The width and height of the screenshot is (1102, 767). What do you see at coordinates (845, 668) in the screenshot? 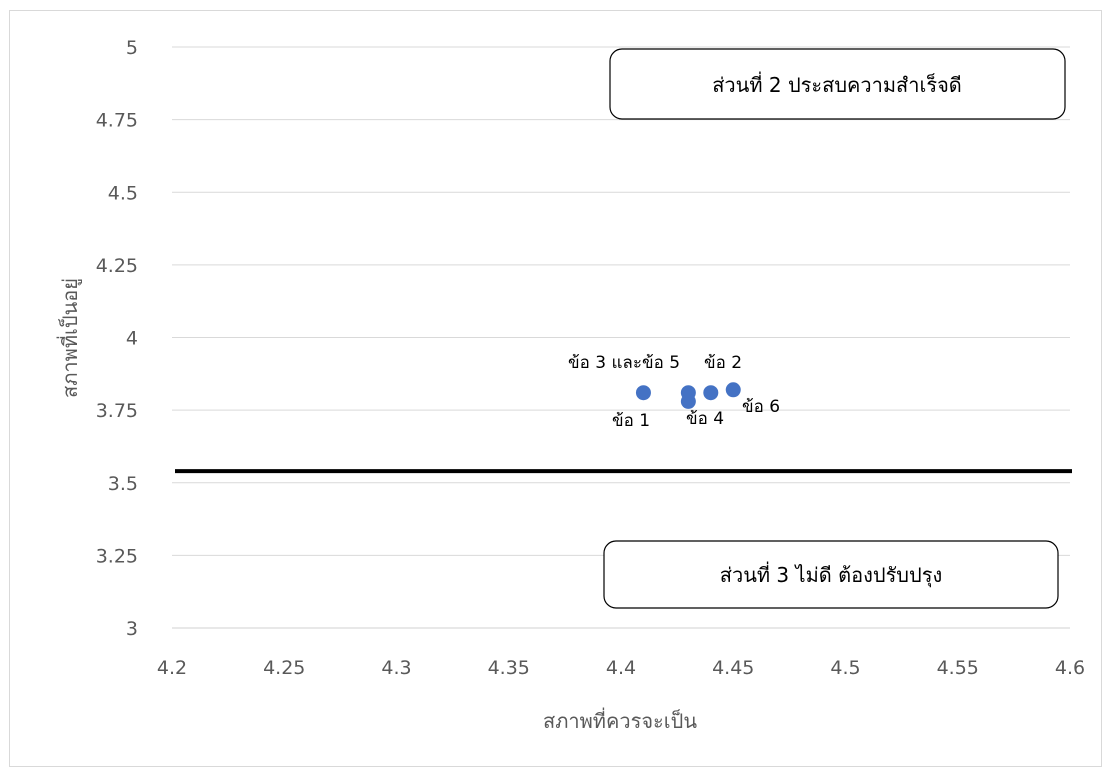
I see `x-tick-label: 4.5` at bounding box center [845, 668].